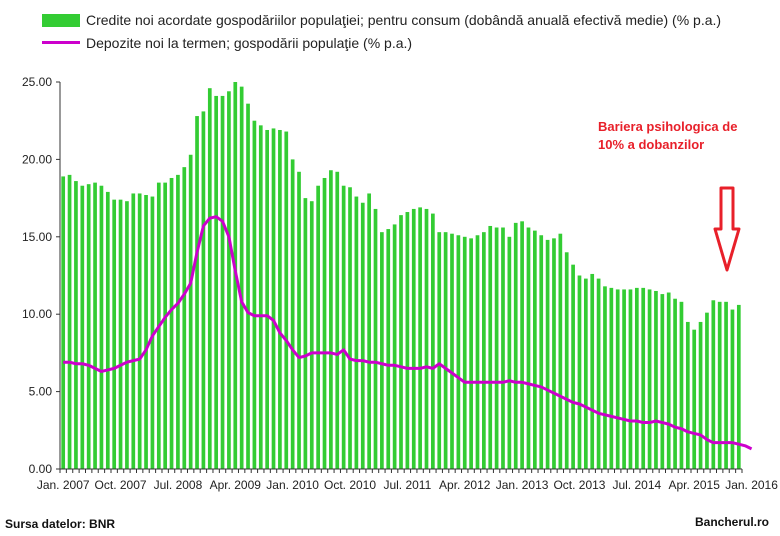  What do you see at coordinates (292, 485) in the screenshot?
I see `x-tick-label: Jan. 2010` at bounding box center [292, 485].